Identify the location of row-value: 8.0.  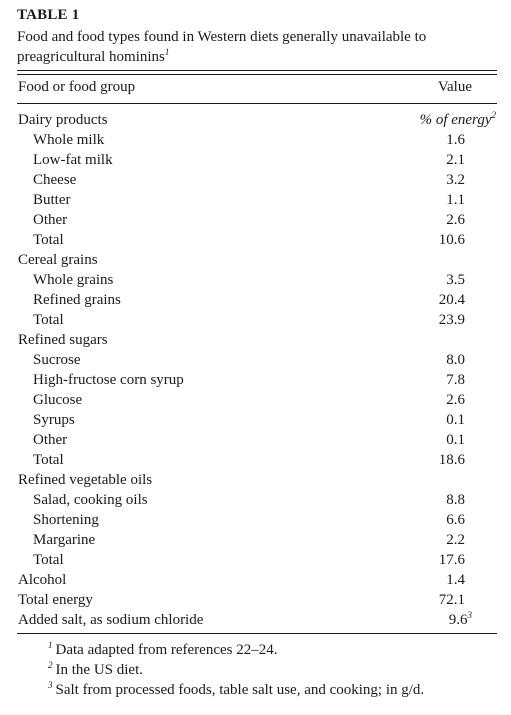
(455, 360).